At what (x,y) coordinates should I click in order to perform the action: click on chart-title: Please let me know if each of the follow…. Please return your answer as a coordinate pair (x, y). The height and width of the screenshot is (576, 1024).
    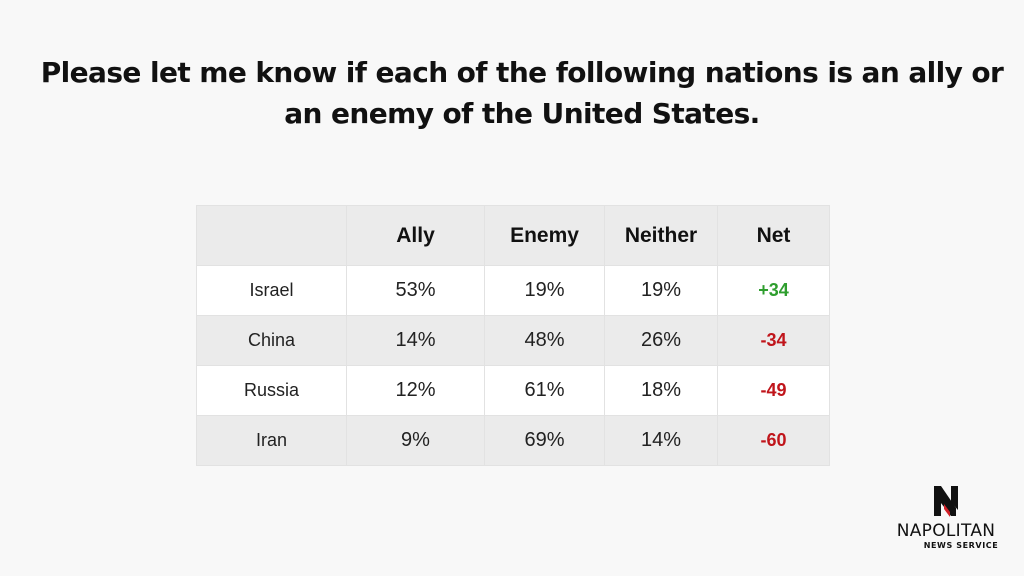
    Looking at the image, I should click on (522, 93).